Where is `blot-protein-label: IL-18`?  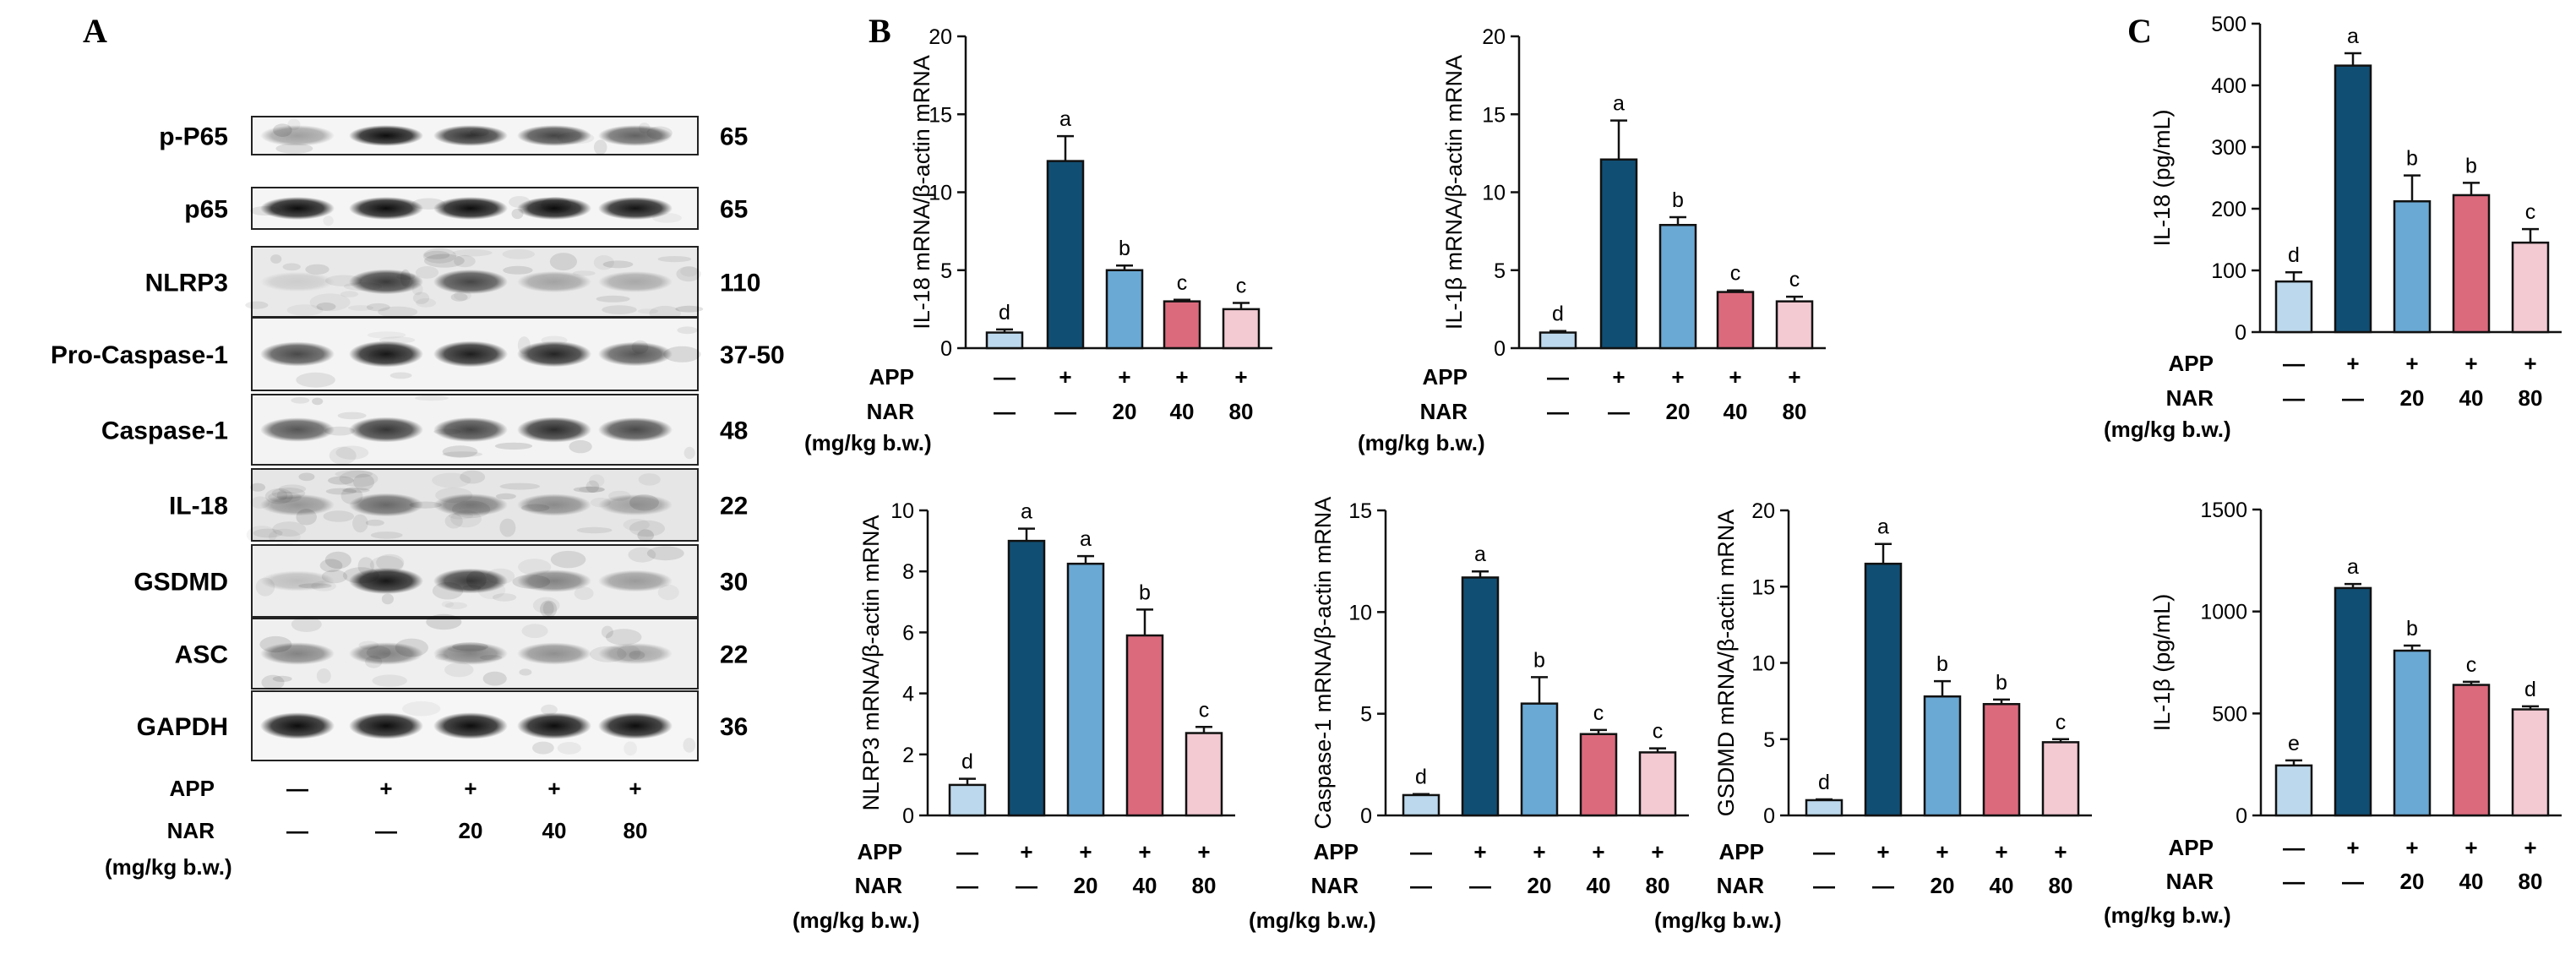
blot-protein-label: IL-18 is located at coordinates (198, 507).